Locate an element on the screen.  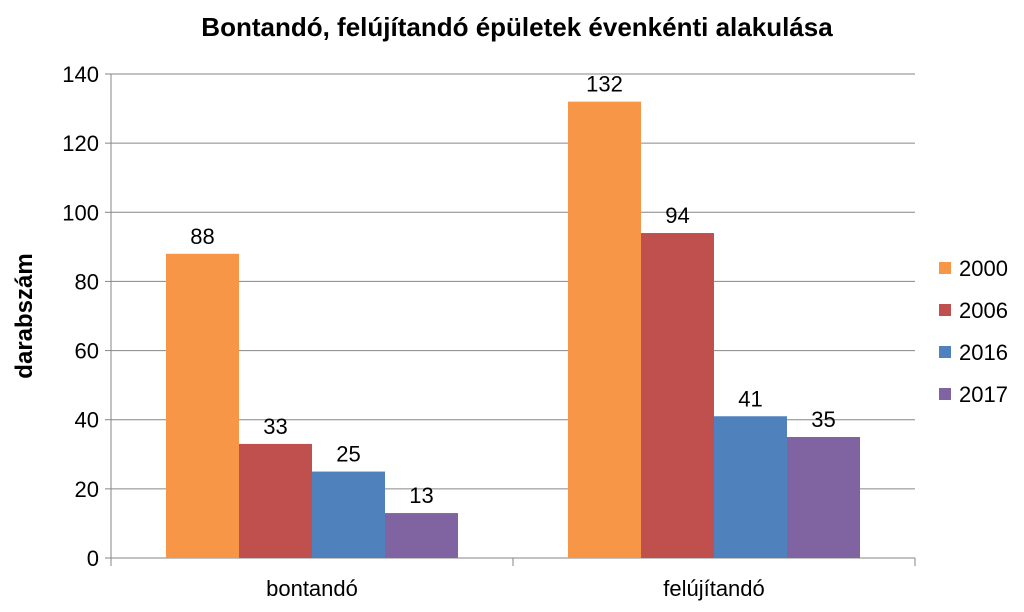
x-tick-label: bontandó is located at coordinates (312, 588).